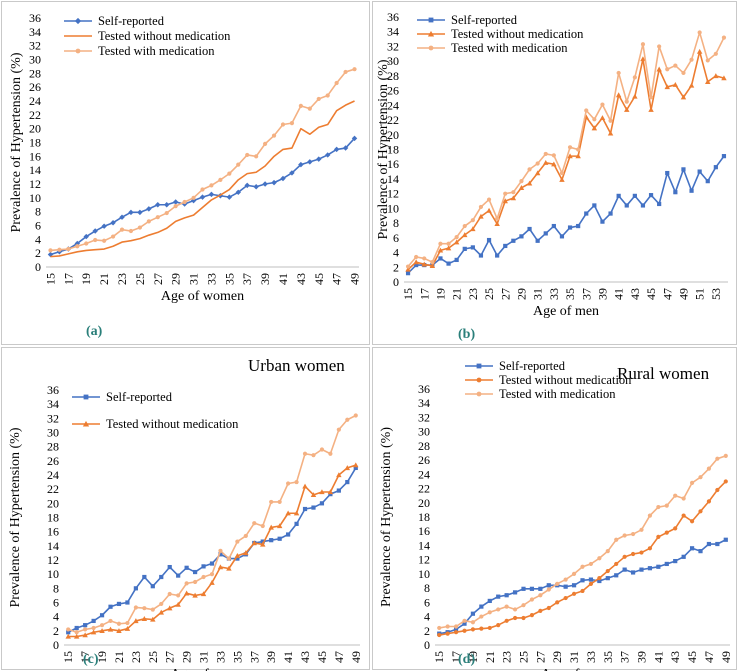 This screenshot has height=671, width=738. Describe the element at coordinates (566, 311) in the screenshot. I see `x-axis-label: Age of men` at that location.